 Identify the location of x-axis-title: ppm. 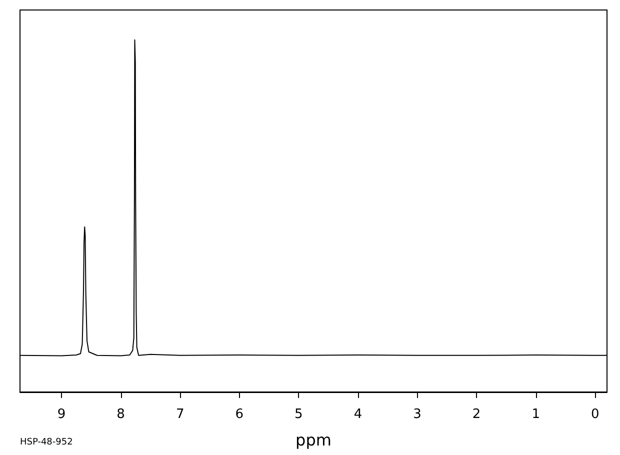
(314, 440).